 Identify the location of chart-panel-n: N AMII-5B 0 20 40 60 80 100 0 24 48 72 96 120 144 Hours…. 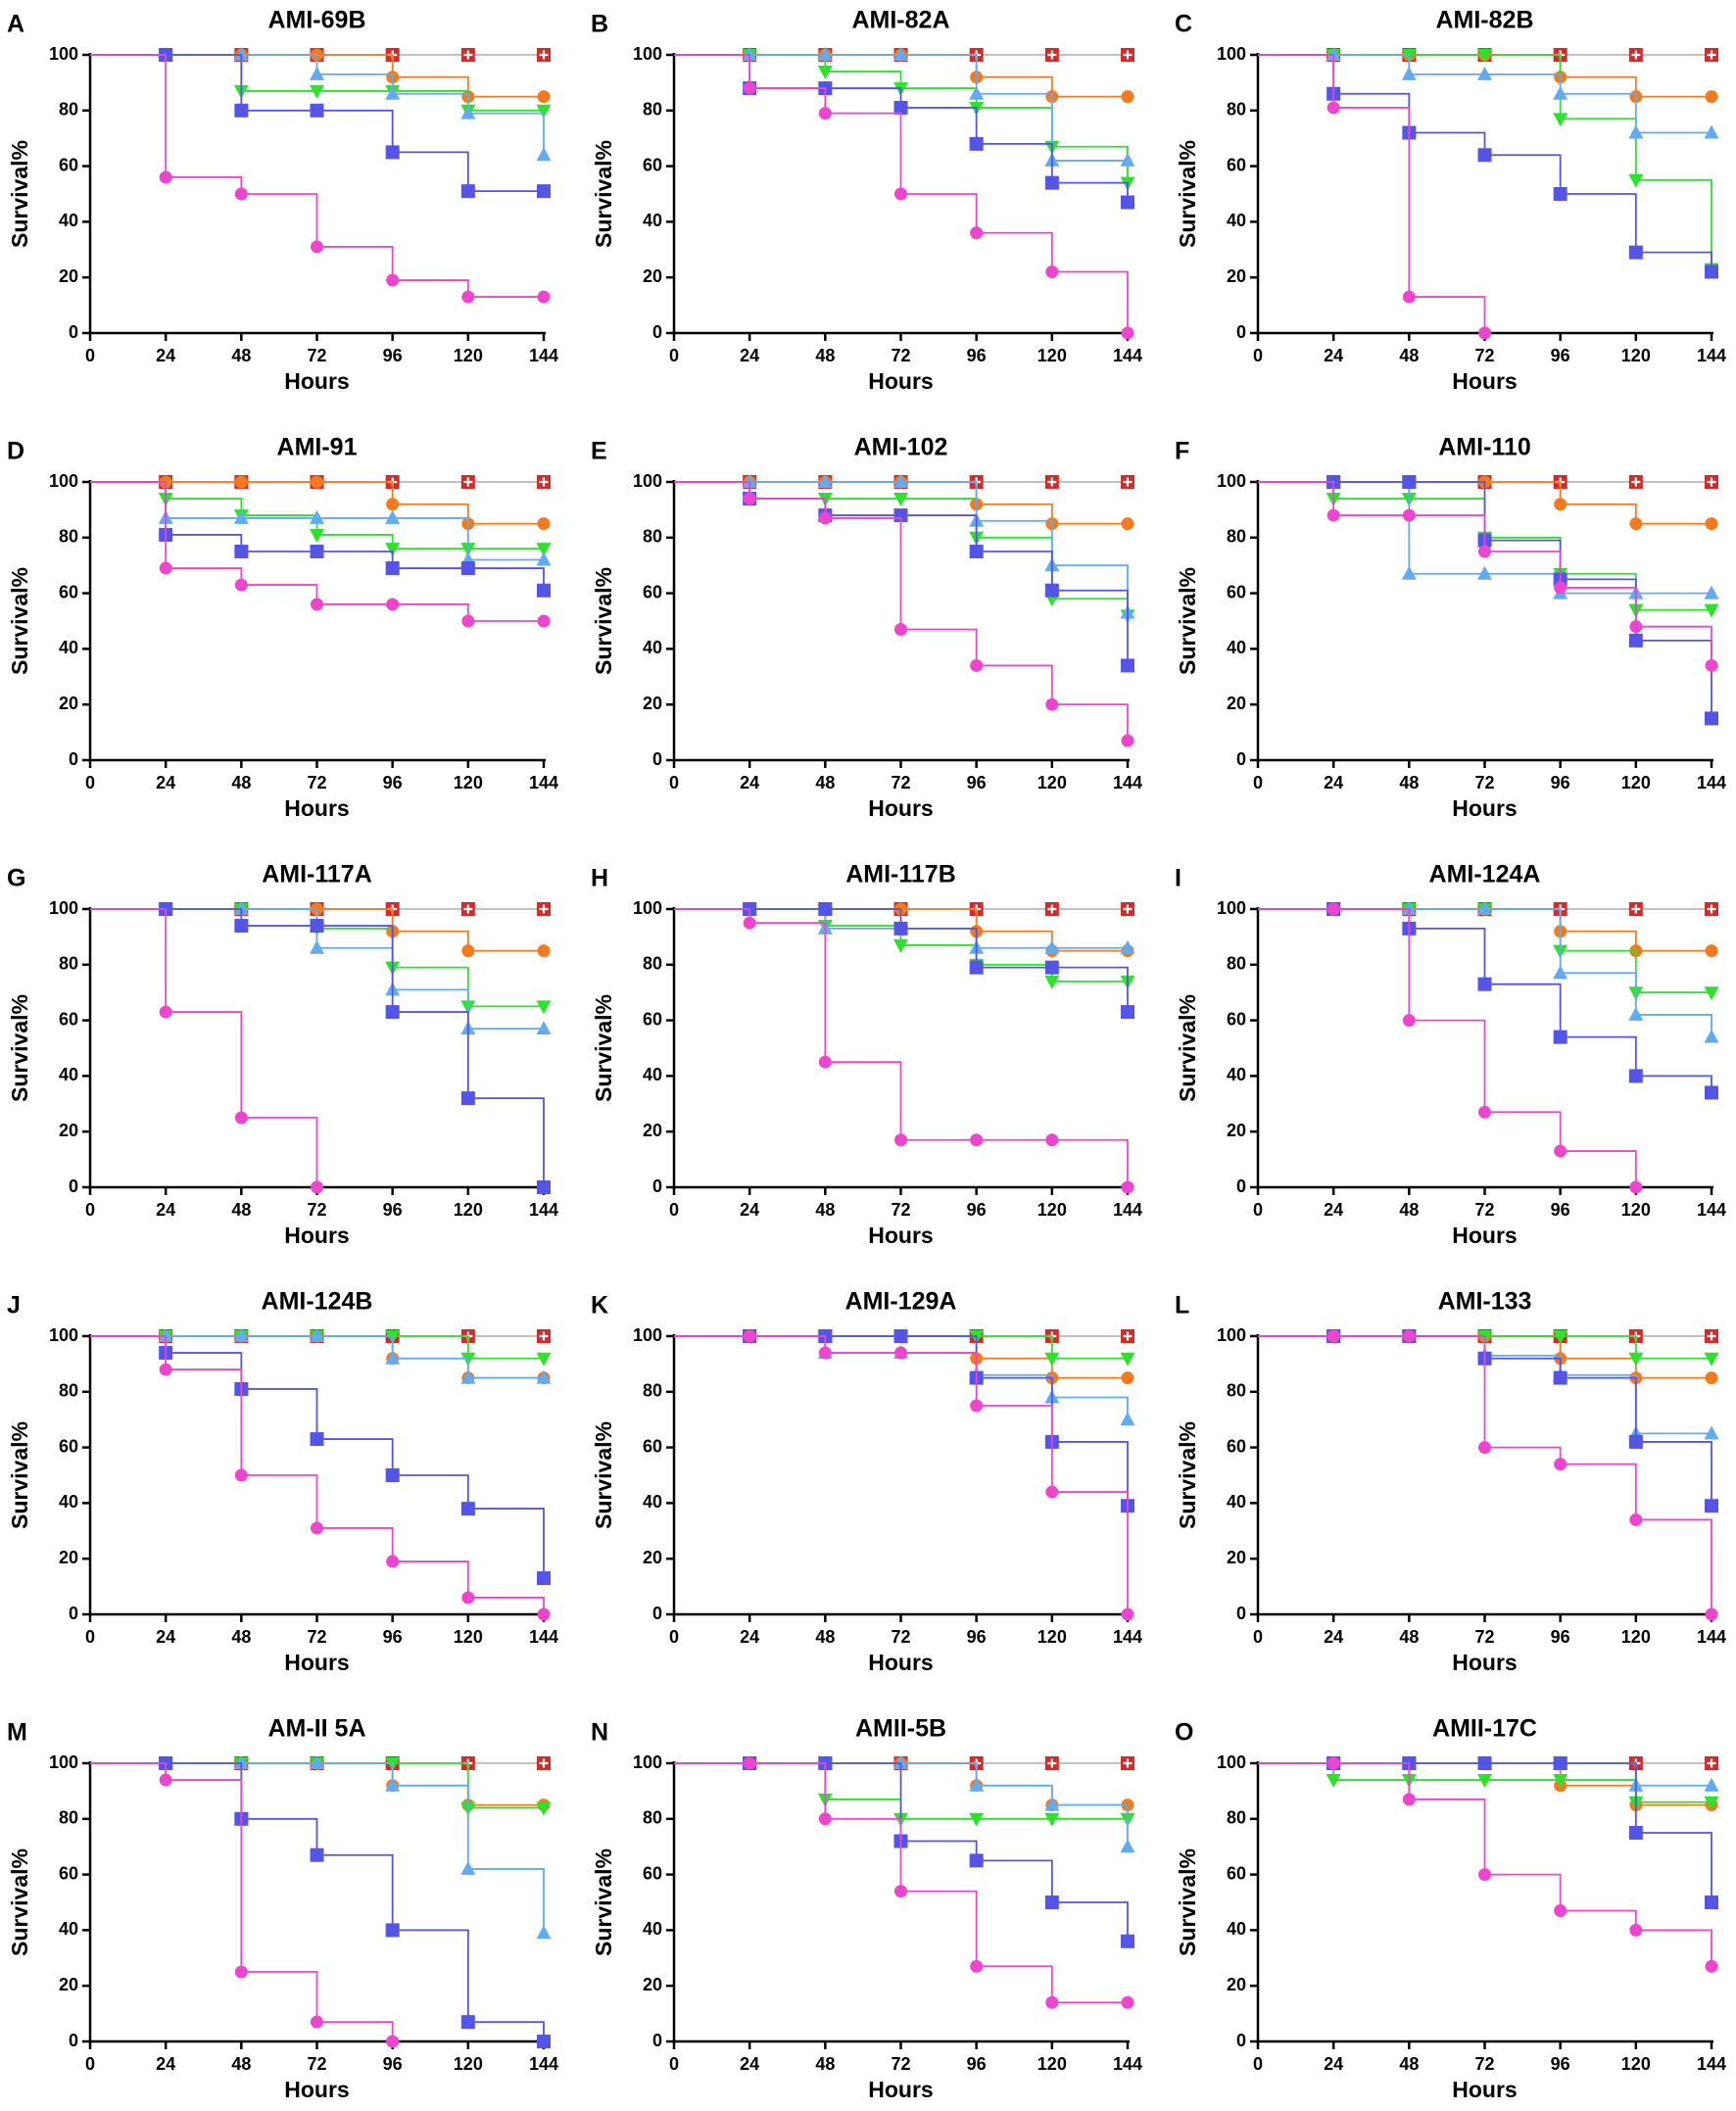
(867, 1908).